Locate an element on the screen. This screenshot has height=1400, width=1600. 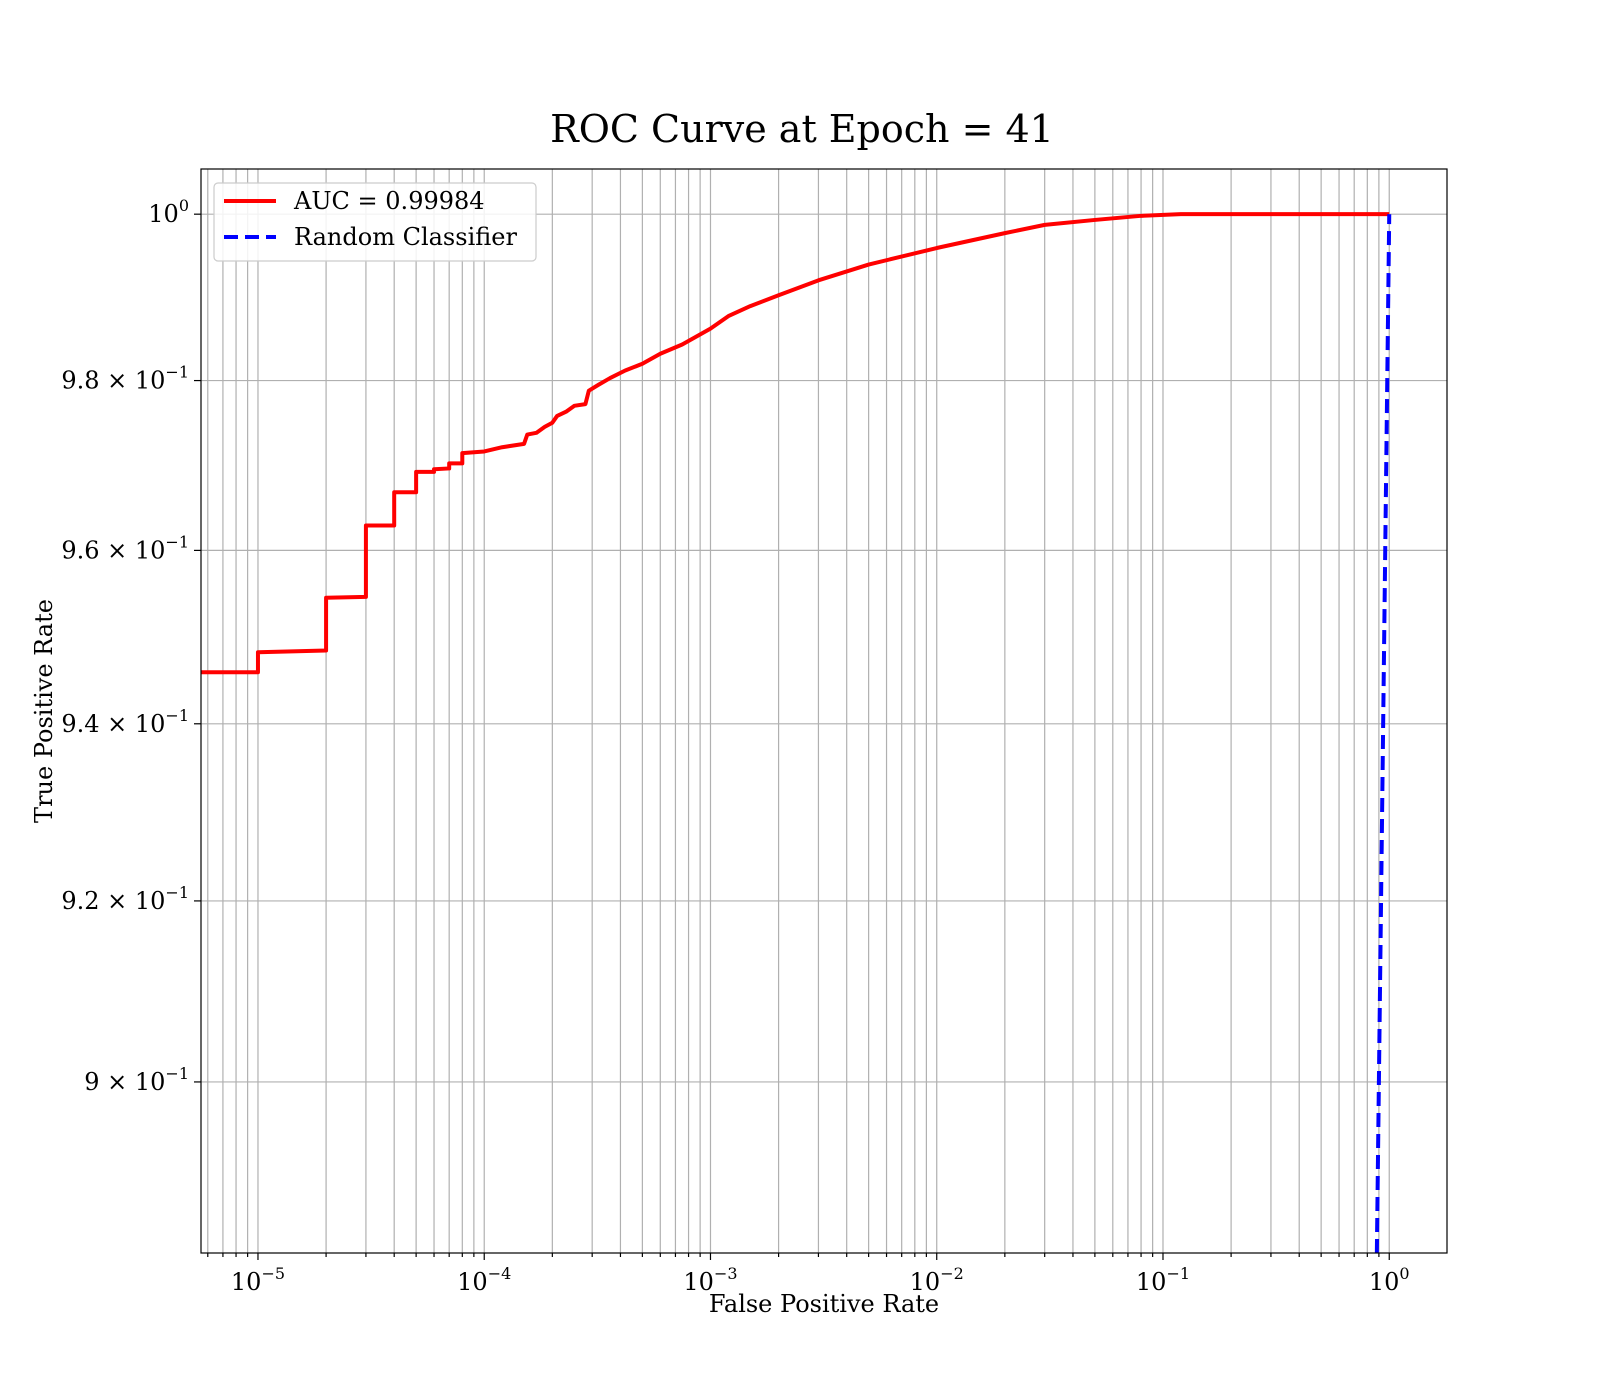
y-tick-label: 9 × 10⁻¹ is located at coordinates (136, 1080).